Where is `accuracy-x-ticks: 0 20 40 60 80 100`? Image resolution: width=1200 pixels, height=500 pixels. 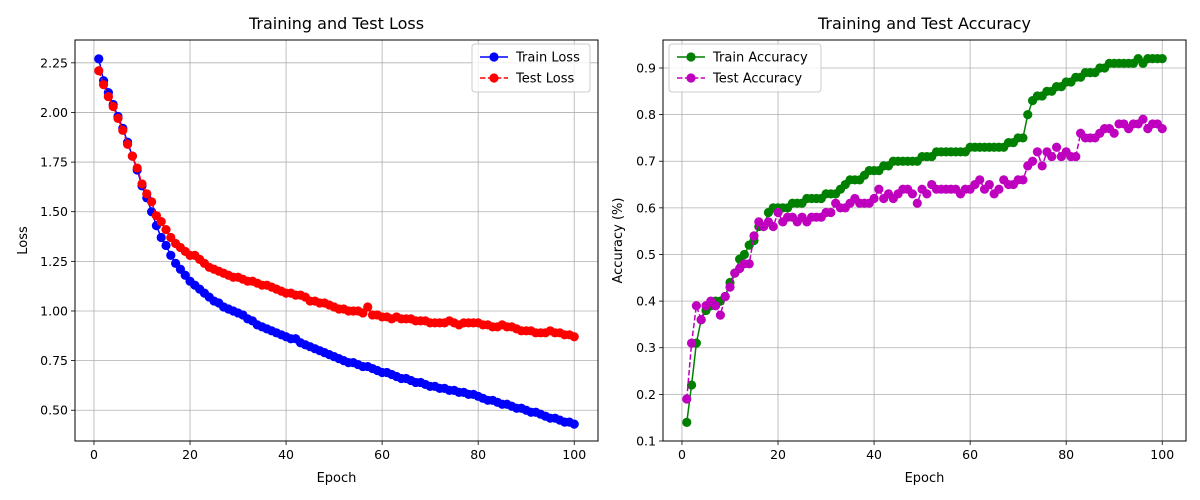 accuracy-x-ticks: 0 20 40 60 80 100 is located at coordinates (926, 451).